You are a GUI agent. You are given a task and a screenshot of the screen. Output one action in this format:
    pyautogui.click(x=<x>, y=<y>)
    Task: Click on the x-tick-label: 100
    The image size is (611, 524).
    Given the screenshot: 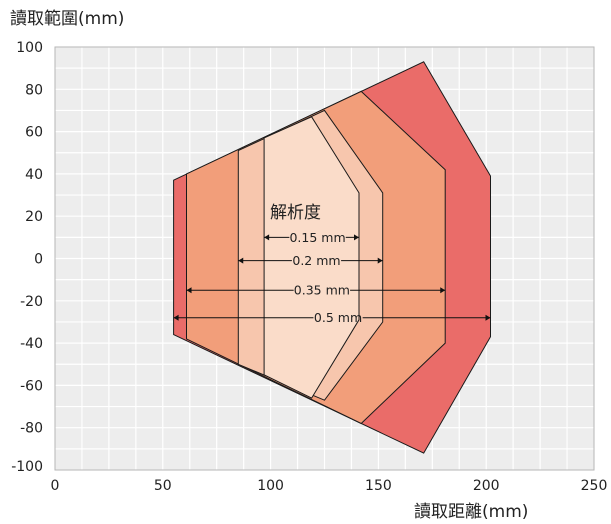 What is the action you would take?
    pyautogui.click(x=270, y=486)
    